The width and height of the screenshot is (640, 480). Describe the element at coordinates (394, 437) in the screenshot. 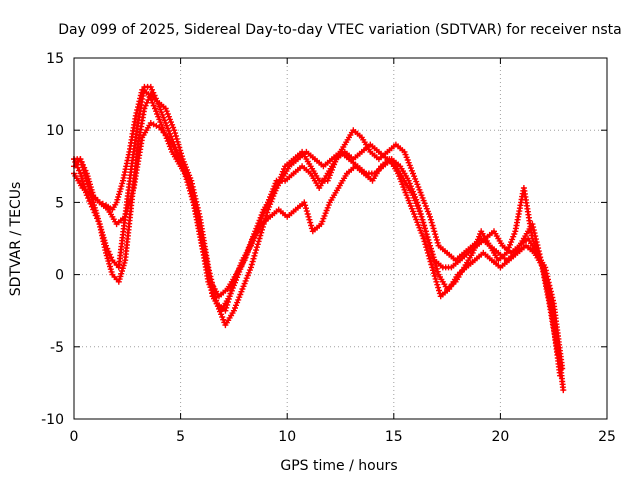

I see `x-tick-label: 15` at that location.